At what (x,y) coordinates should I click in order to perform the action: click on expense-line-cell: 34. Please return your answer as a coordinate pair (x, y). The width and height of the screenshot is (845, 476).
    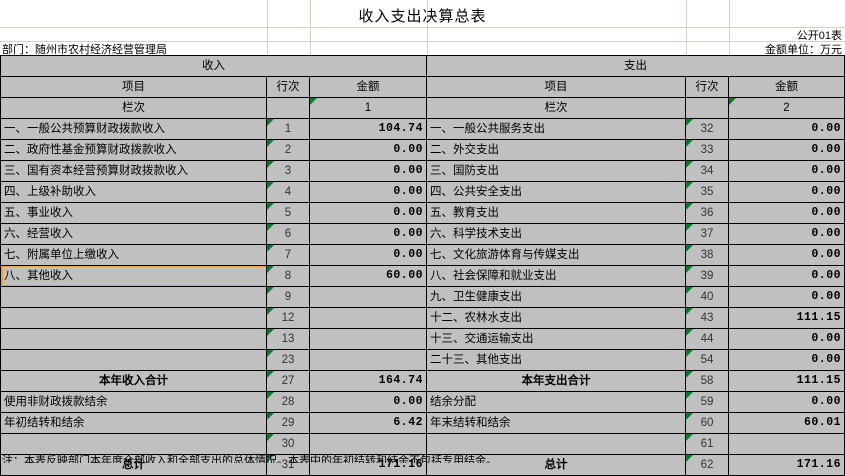
    Looking at the image, I should click on (707, 171).